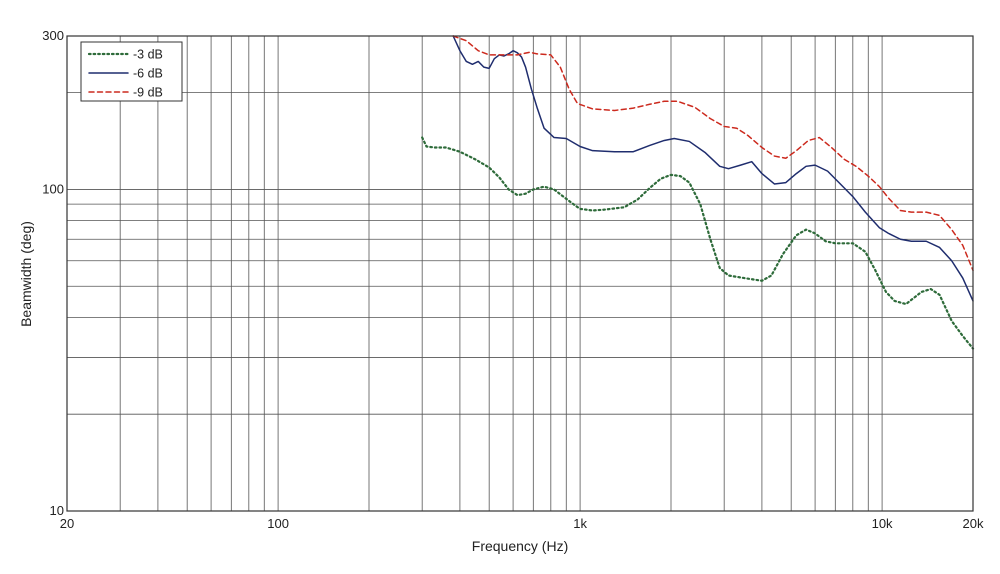 Image resolution: width=1000 pixels, height=574 pixels. What do you see at coordinates (278, 523) in the screenshot?
I see `x-tick-label: 100` at bounding box center [278, 523].